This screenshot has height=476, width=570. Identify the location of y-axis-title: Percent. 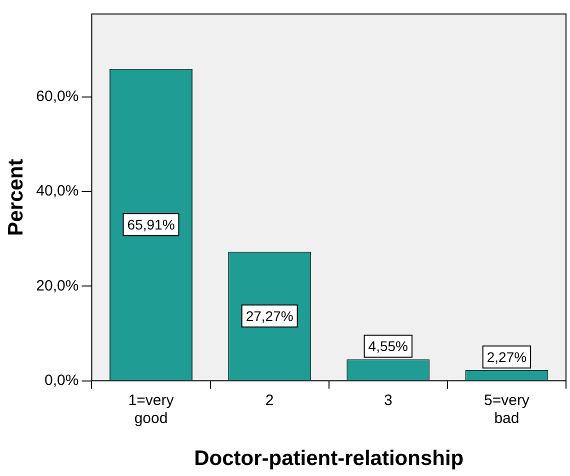
(16, 197).